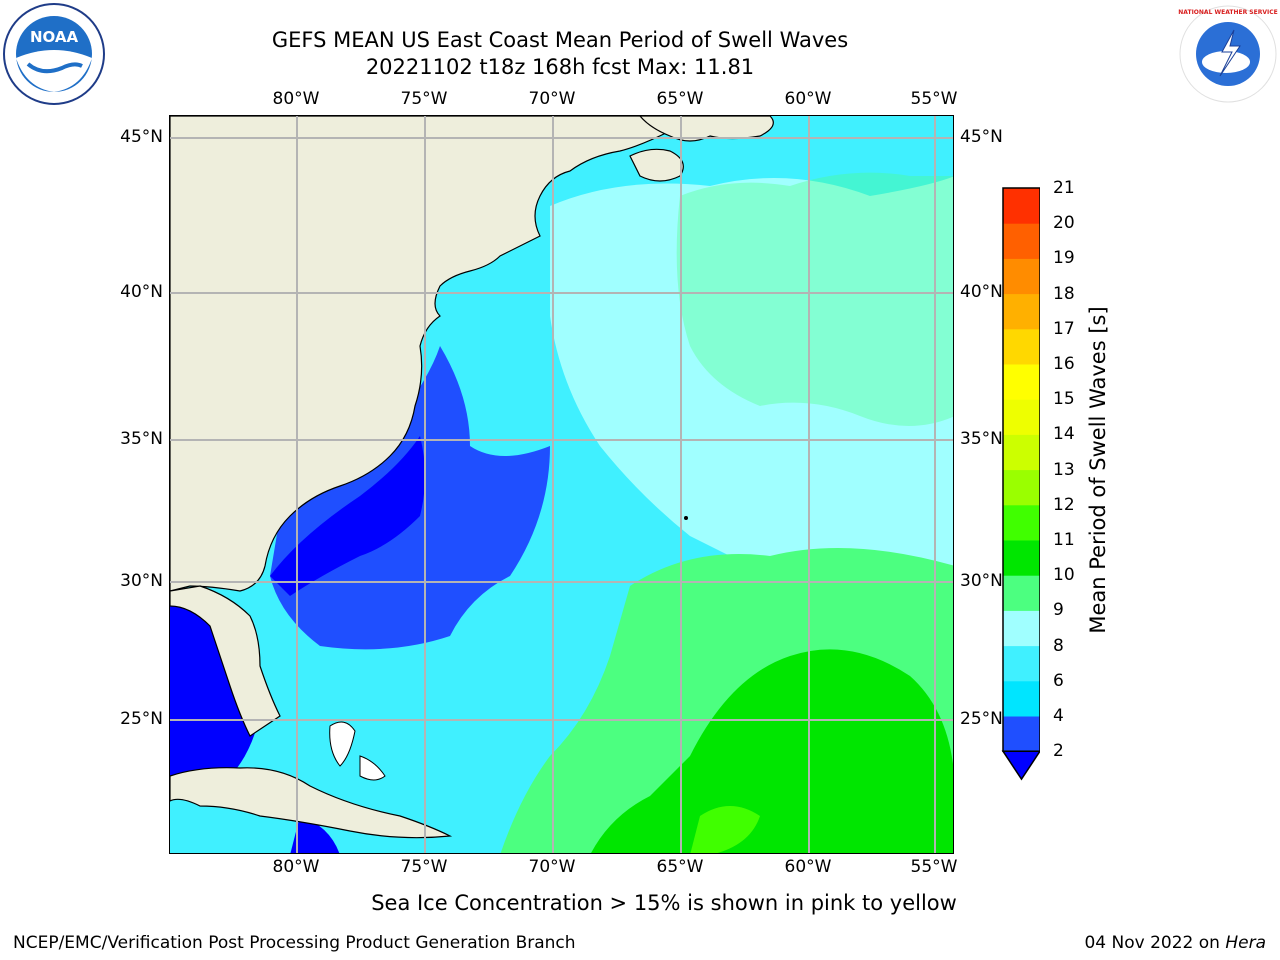  What do you see at coordinates (680, 99) in the screenshot?
I see `lon-tick-top: 65°W` at bounding box center [680, 99].